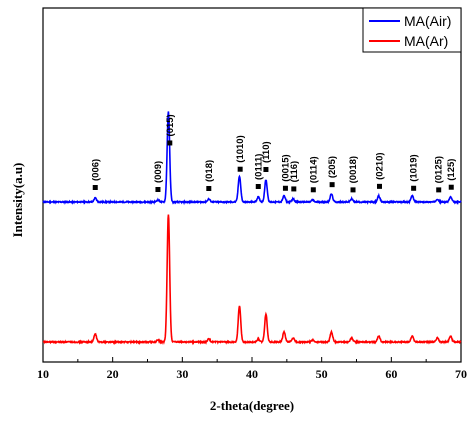  Describe the element at coordinates (170, 125) in the screenshot. I see `peak-label: (015)` at that location.